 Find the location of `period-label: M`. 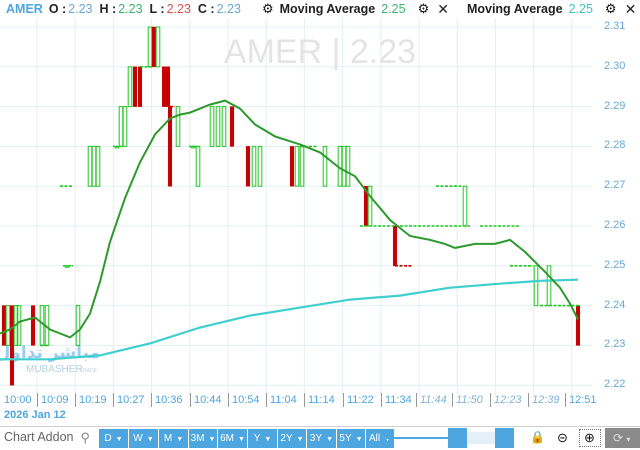

period-label: M is located at coordinates (168, 438).